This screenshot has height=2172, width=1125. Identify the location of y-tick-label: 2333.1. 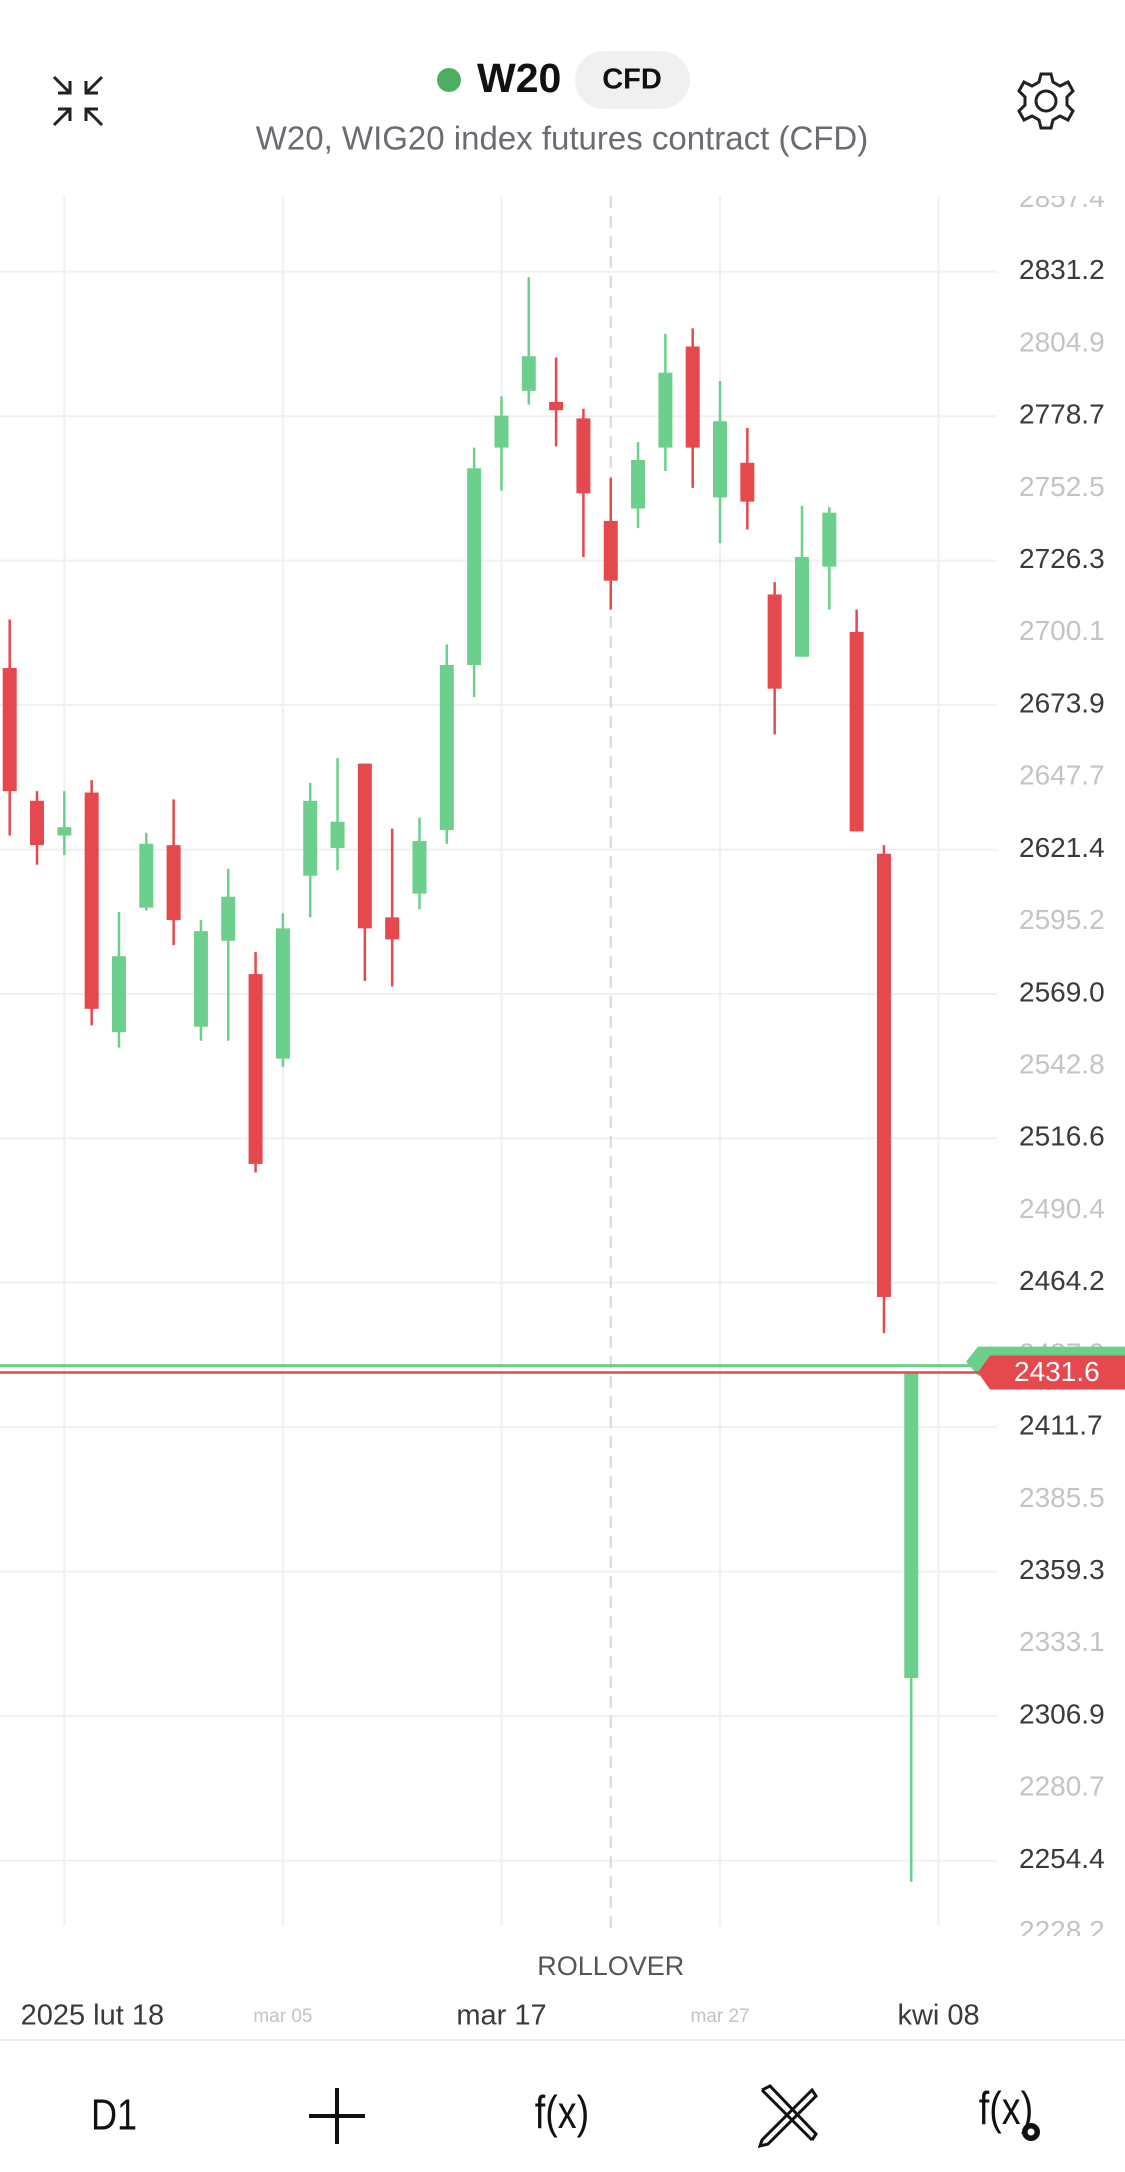
(1062, 1641).